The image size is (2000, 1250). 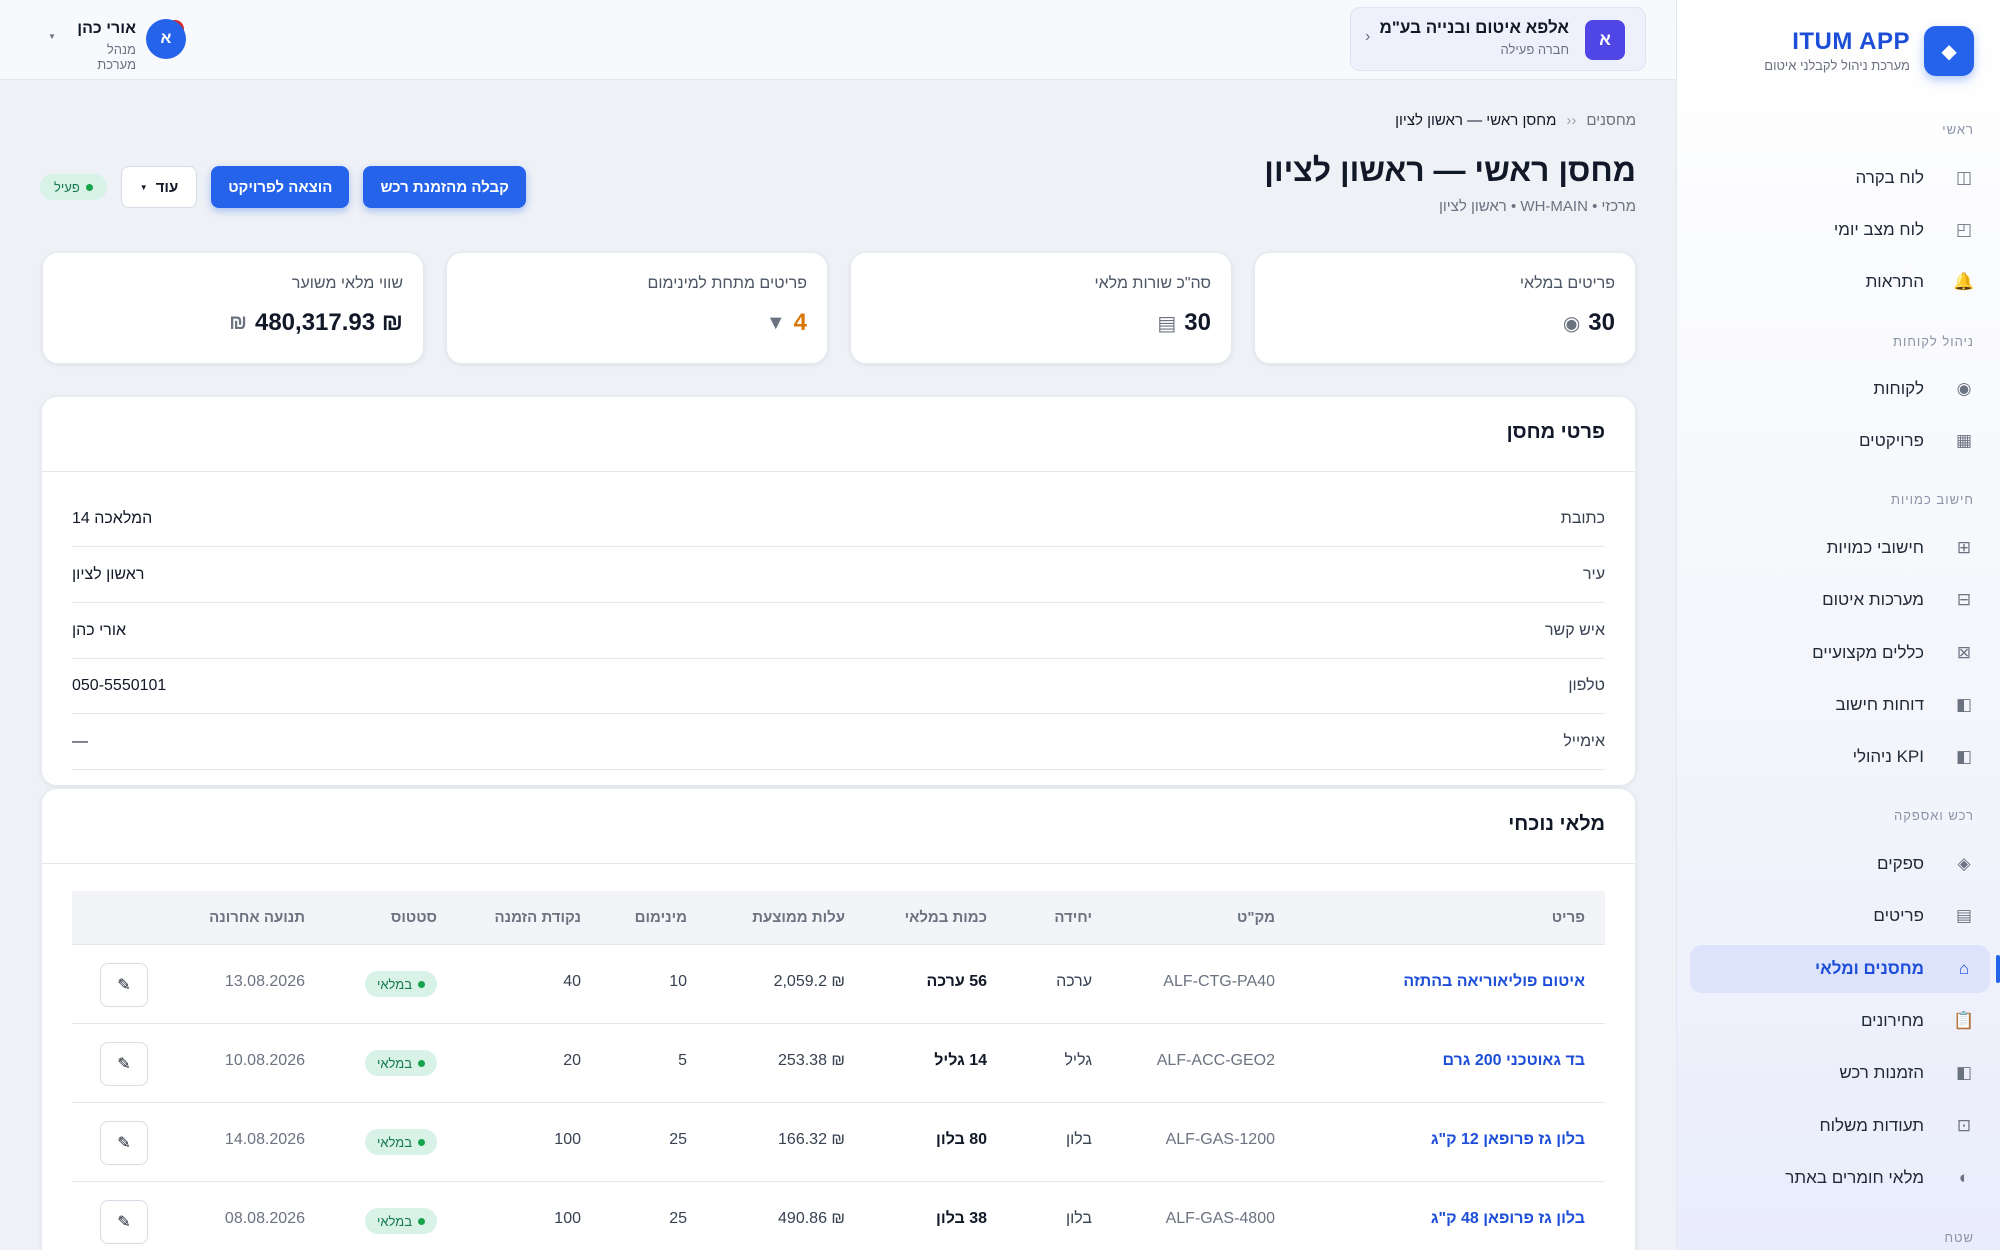 I want to click on column-header-avg-cost: עלות ממוצעת, so click(x=798, y=917).